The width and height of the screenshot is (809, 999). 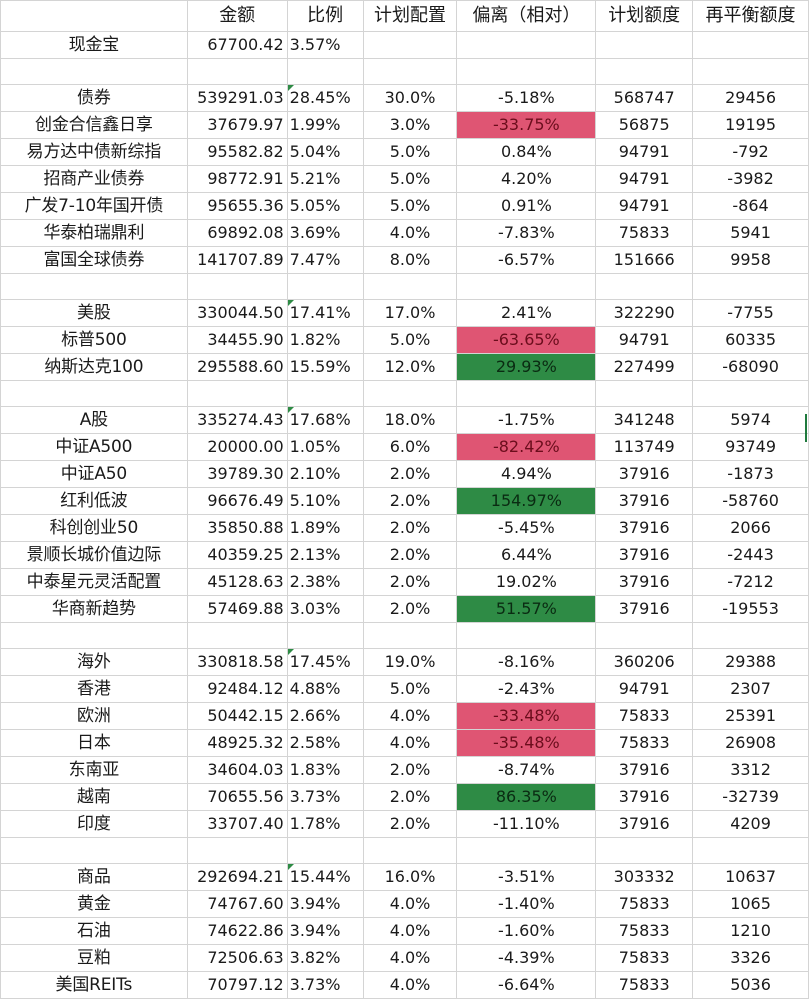 What do you see at coordinates (325, 16) in the screenshot?
I see `header-cell: 比例` at bounding box center [325, 16].